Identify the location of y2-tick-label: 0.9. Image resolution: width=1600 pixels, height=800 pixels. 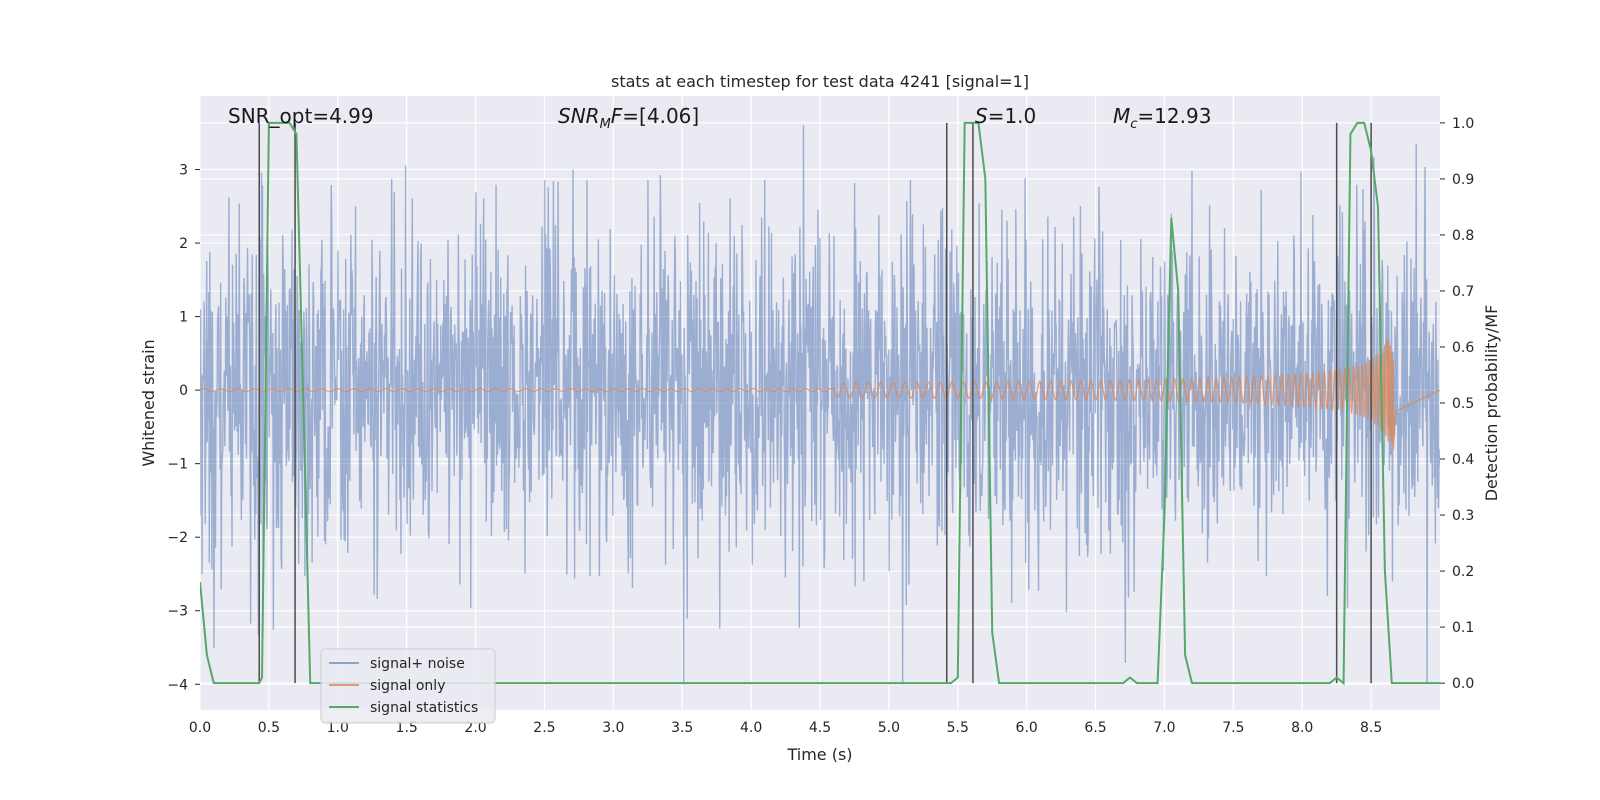
(1463, 180).